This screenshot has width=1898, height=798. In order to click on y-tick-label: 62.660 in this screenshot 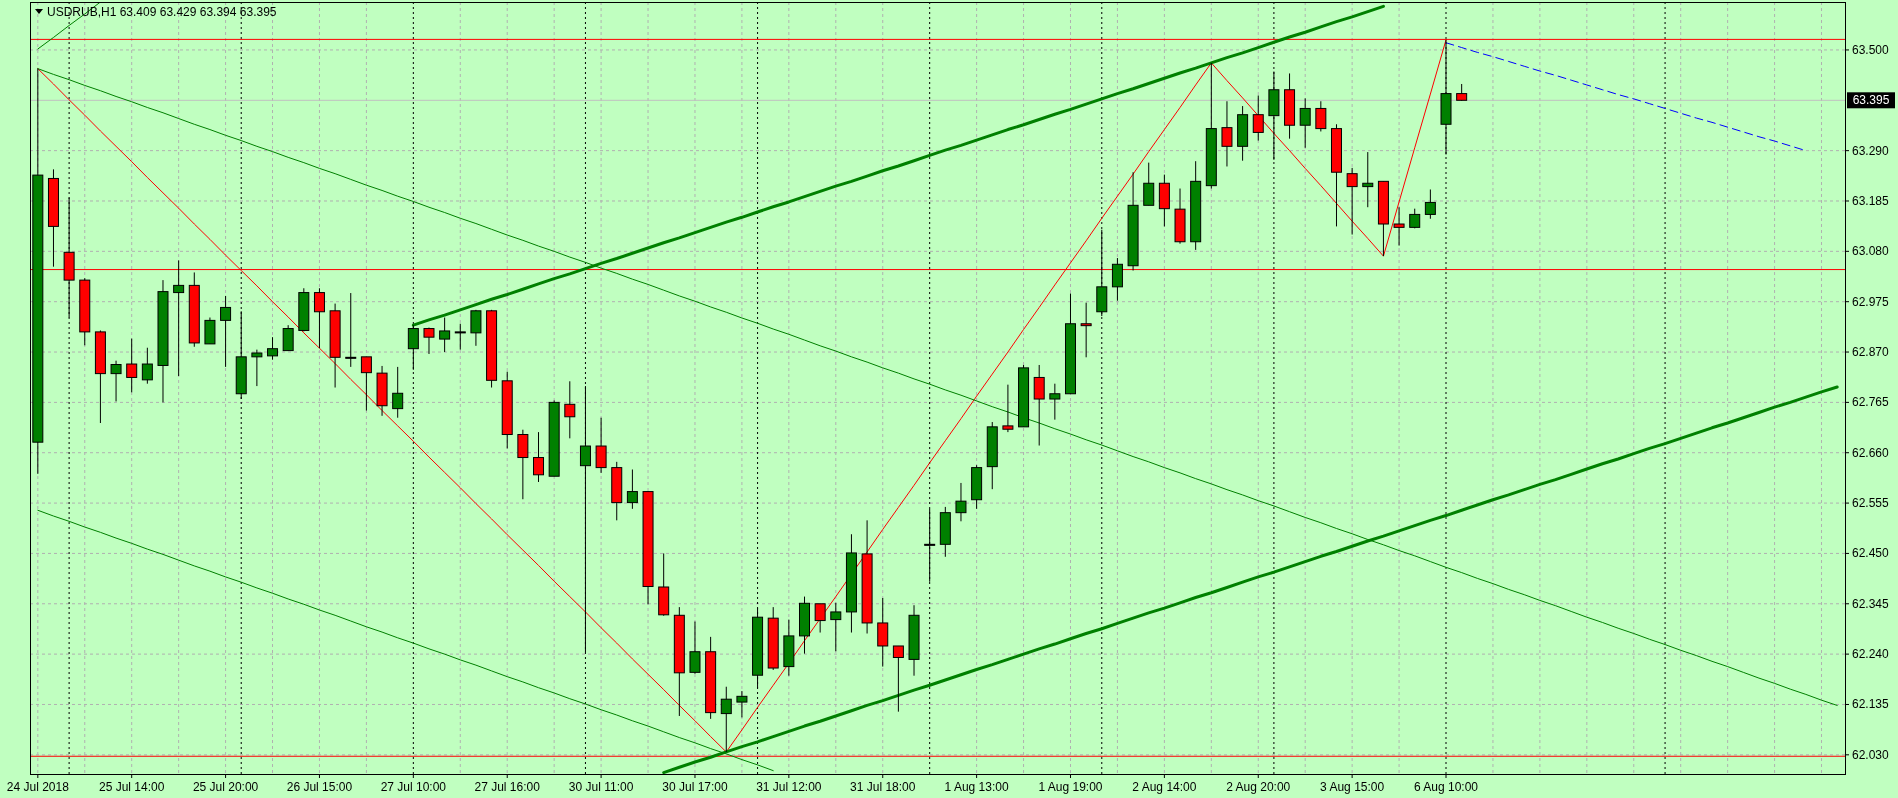, I will do `click(1871, 452)`.